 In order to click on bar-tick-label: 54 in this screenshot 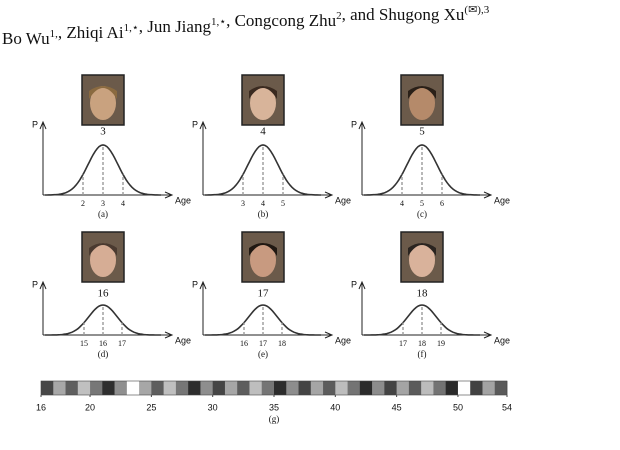, I will do `click(507, 407)`.